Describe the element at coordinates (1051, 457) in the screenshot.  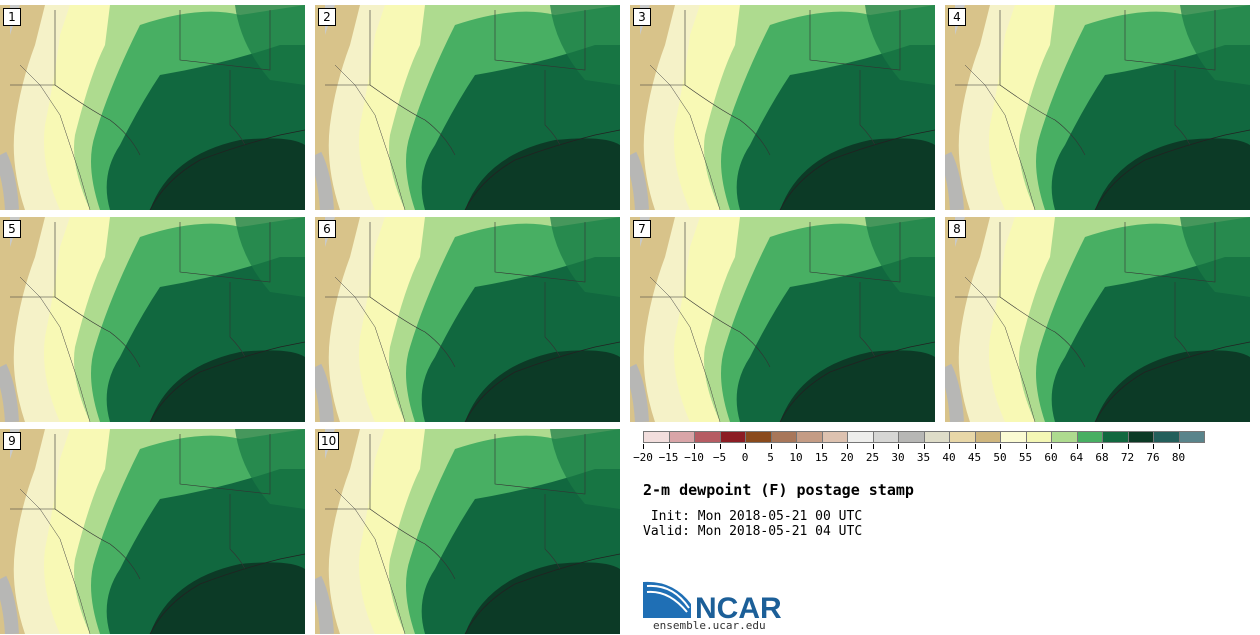
I see `legend-tick-label: 60` at that location.